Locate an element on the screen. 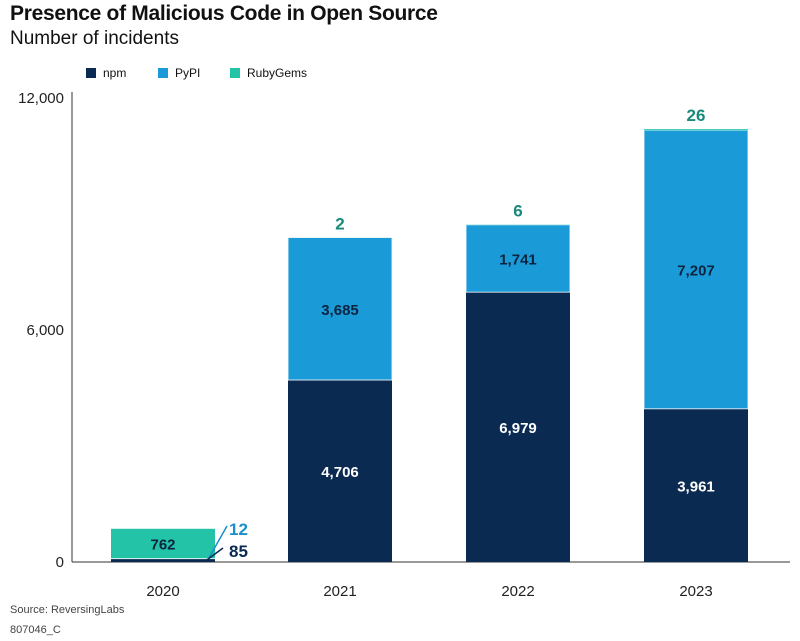 Image resolution: width=800 pixels, height=641 pixels. data-label-rubygems: 6 is located at coordinates (517, 211).